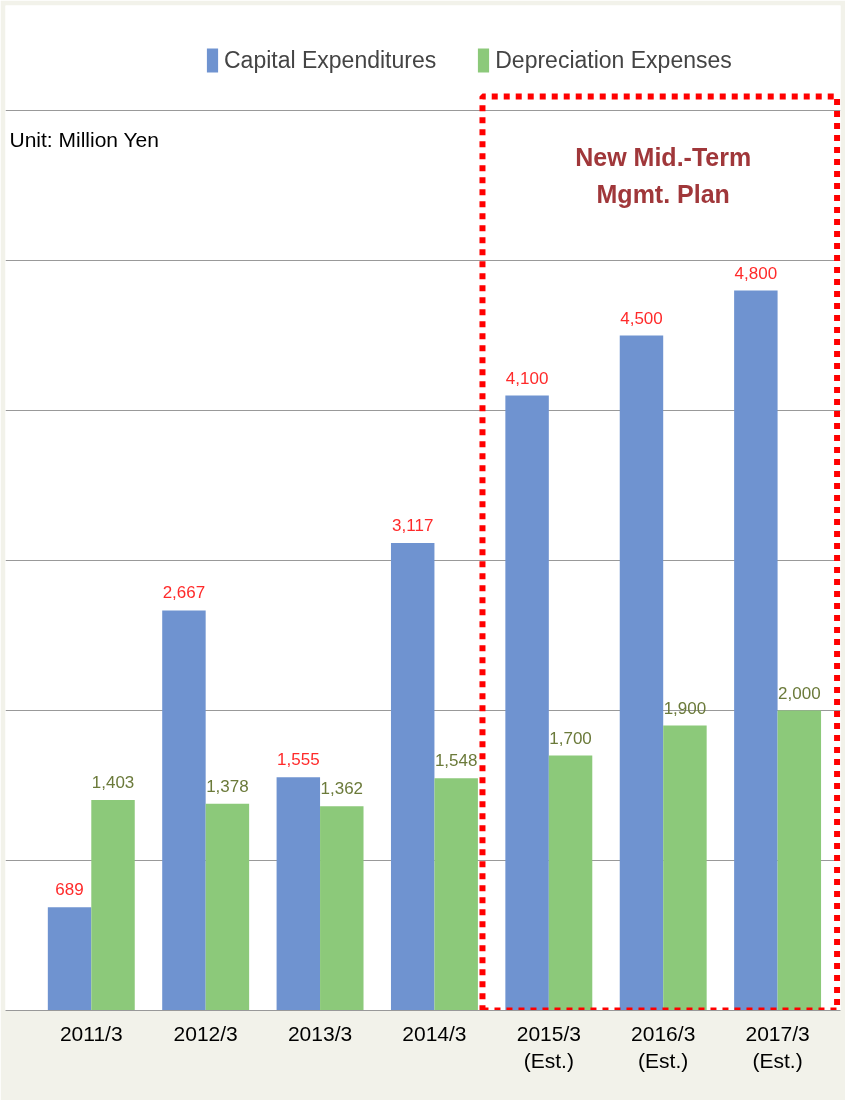  I want to click on data-label: 1,403, so click(113, 783).